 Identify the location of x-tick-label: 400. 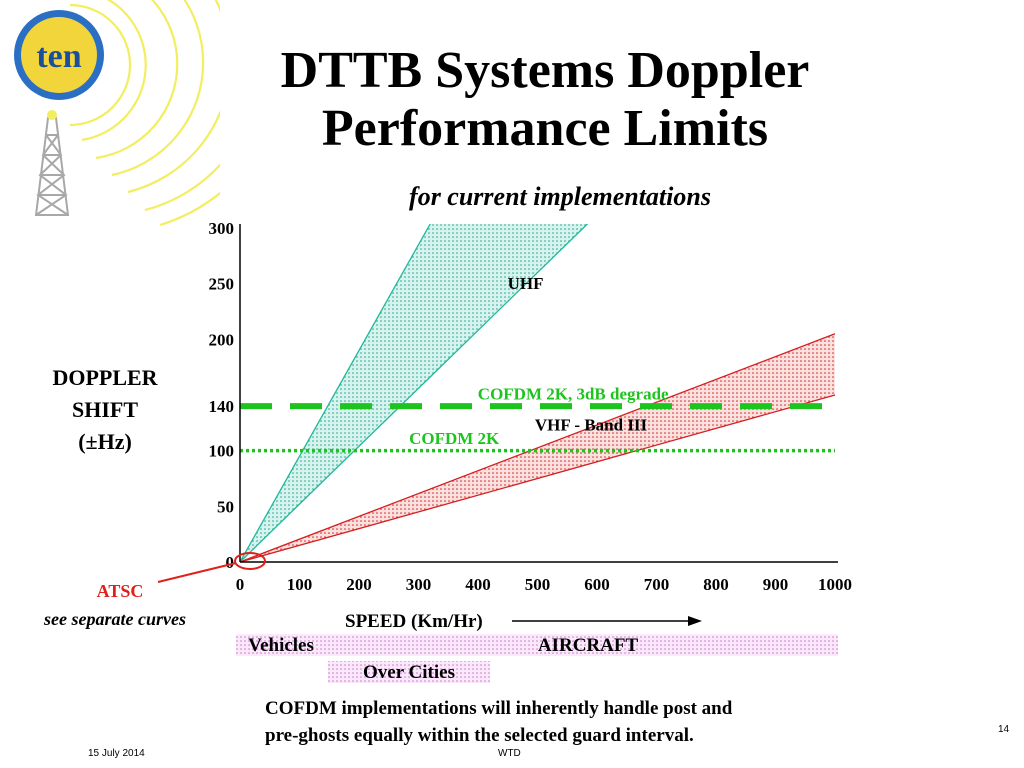
(478, 584).